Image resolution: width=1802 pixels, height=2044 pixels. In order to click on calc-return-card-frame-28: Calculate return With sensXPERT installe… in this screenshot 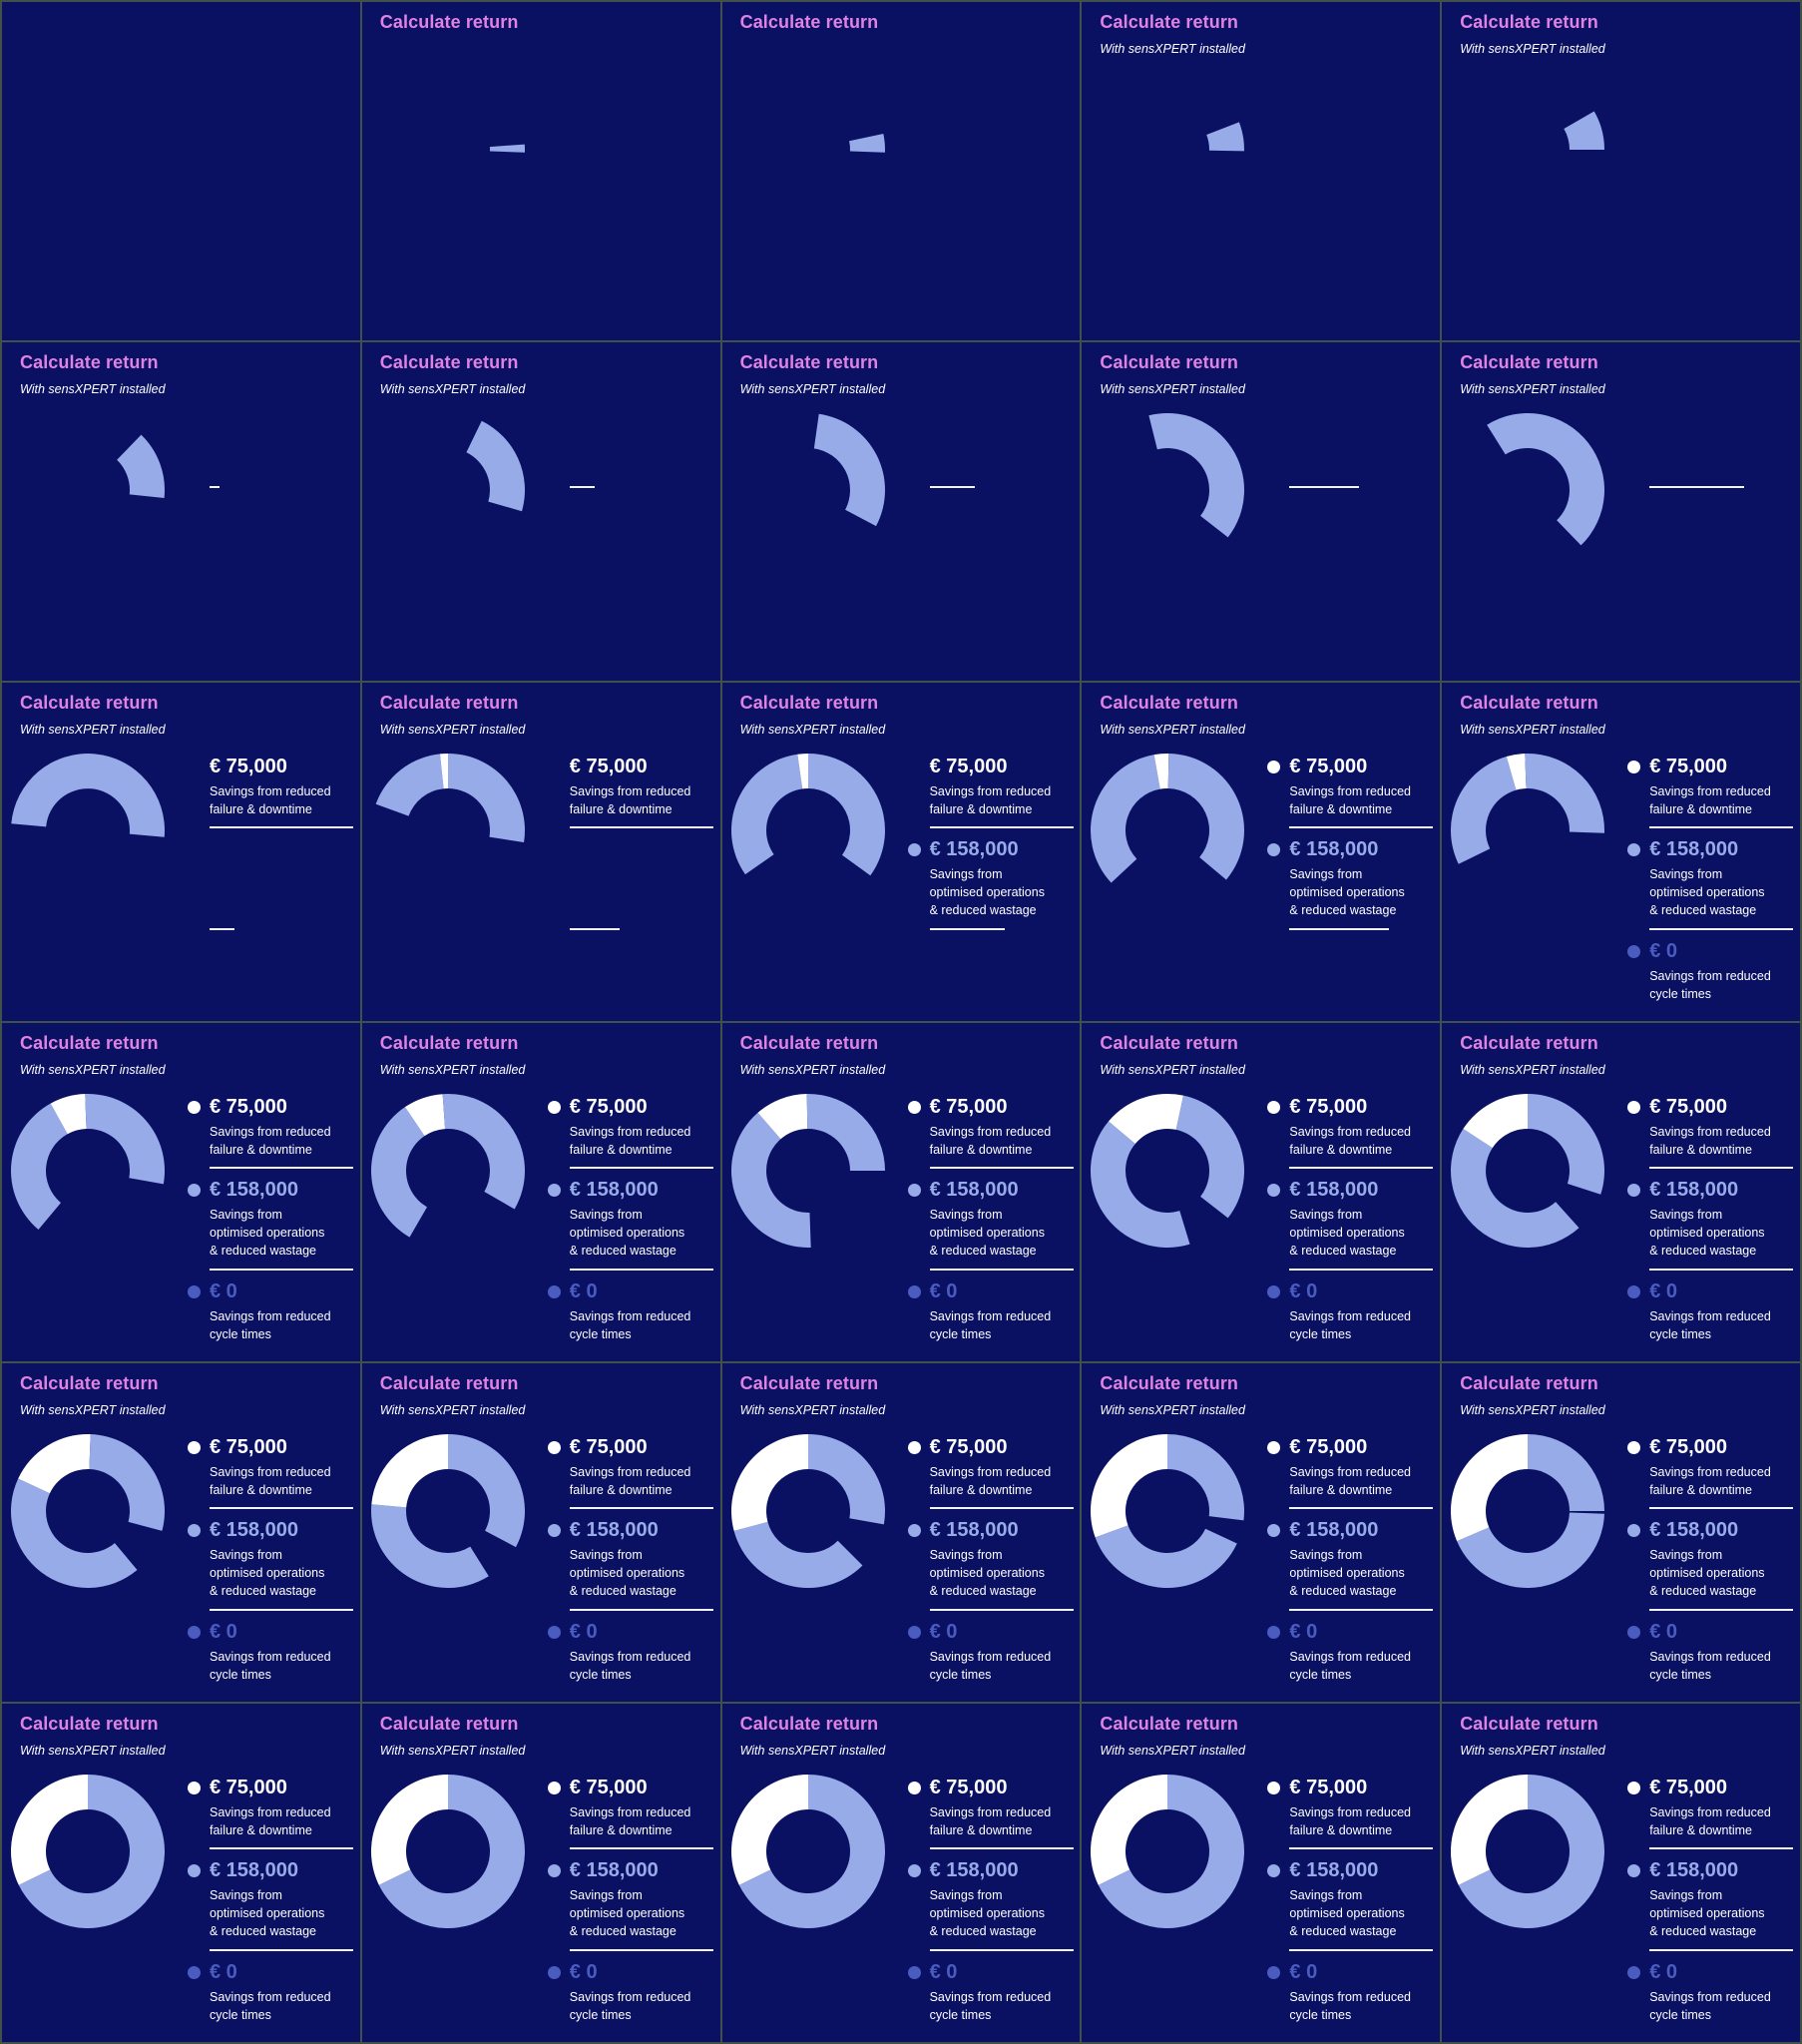, I will do `click(901, 1873)`.